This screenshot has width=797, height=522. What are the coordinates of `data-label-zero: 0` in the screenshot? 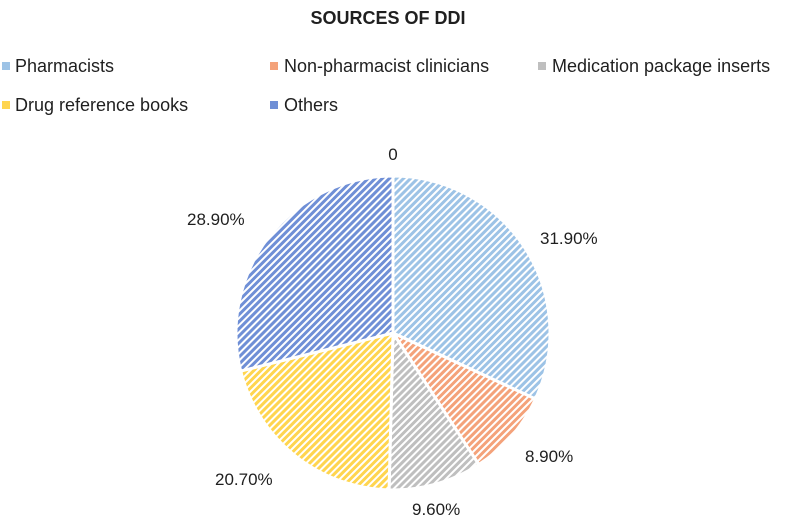 It's located at (392, 154).